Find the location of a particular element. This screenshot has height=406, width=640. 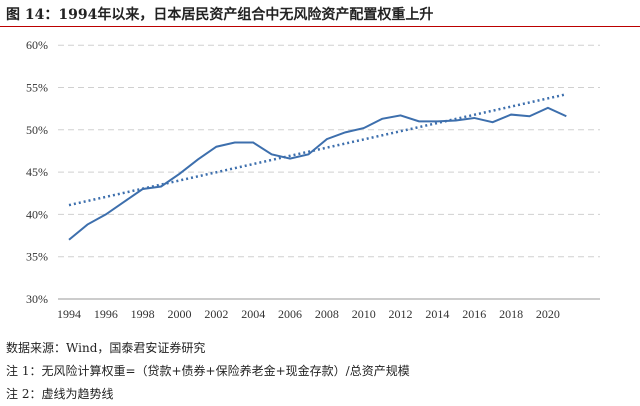

y-tick-label: 50% is located at coordinates (37, 130).